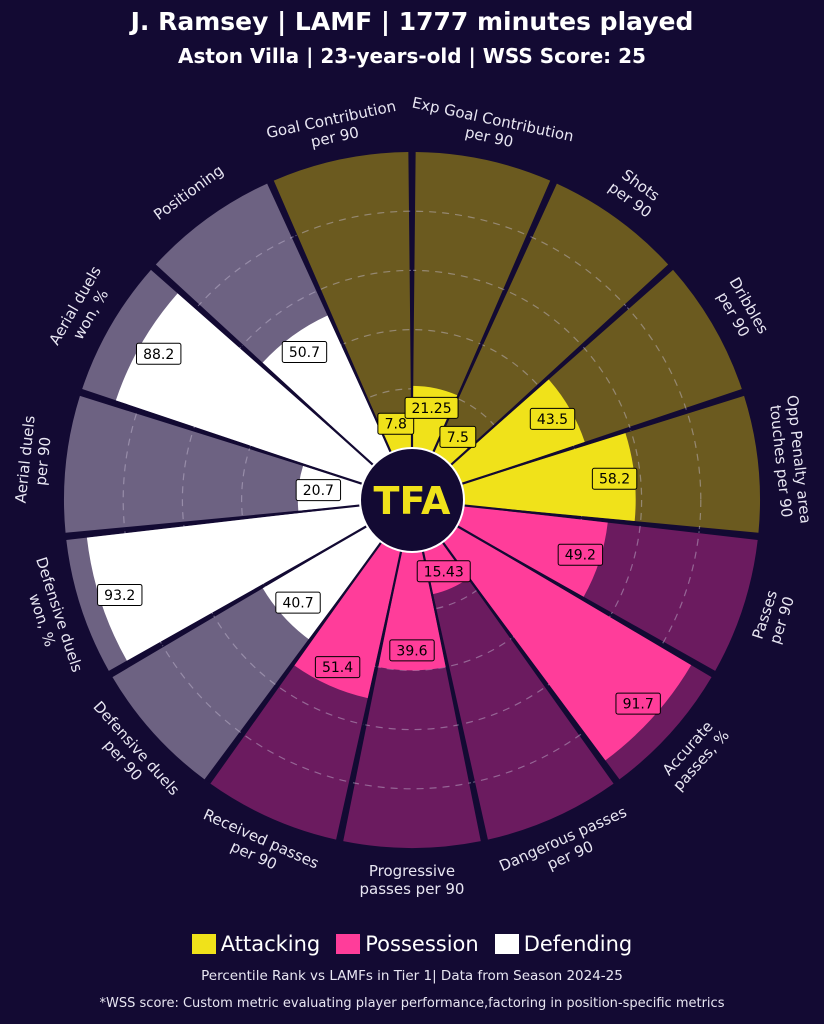 This screenshot has height=1024, width=824. I want to click on legend-label-defending: Defending, so click(578, 944).